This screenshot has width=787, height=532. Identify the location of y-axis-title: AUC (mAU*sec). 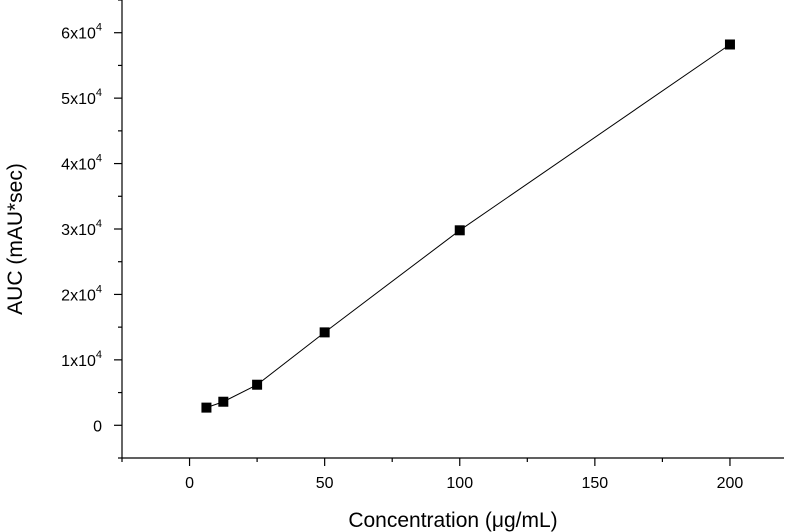
(15, 239).